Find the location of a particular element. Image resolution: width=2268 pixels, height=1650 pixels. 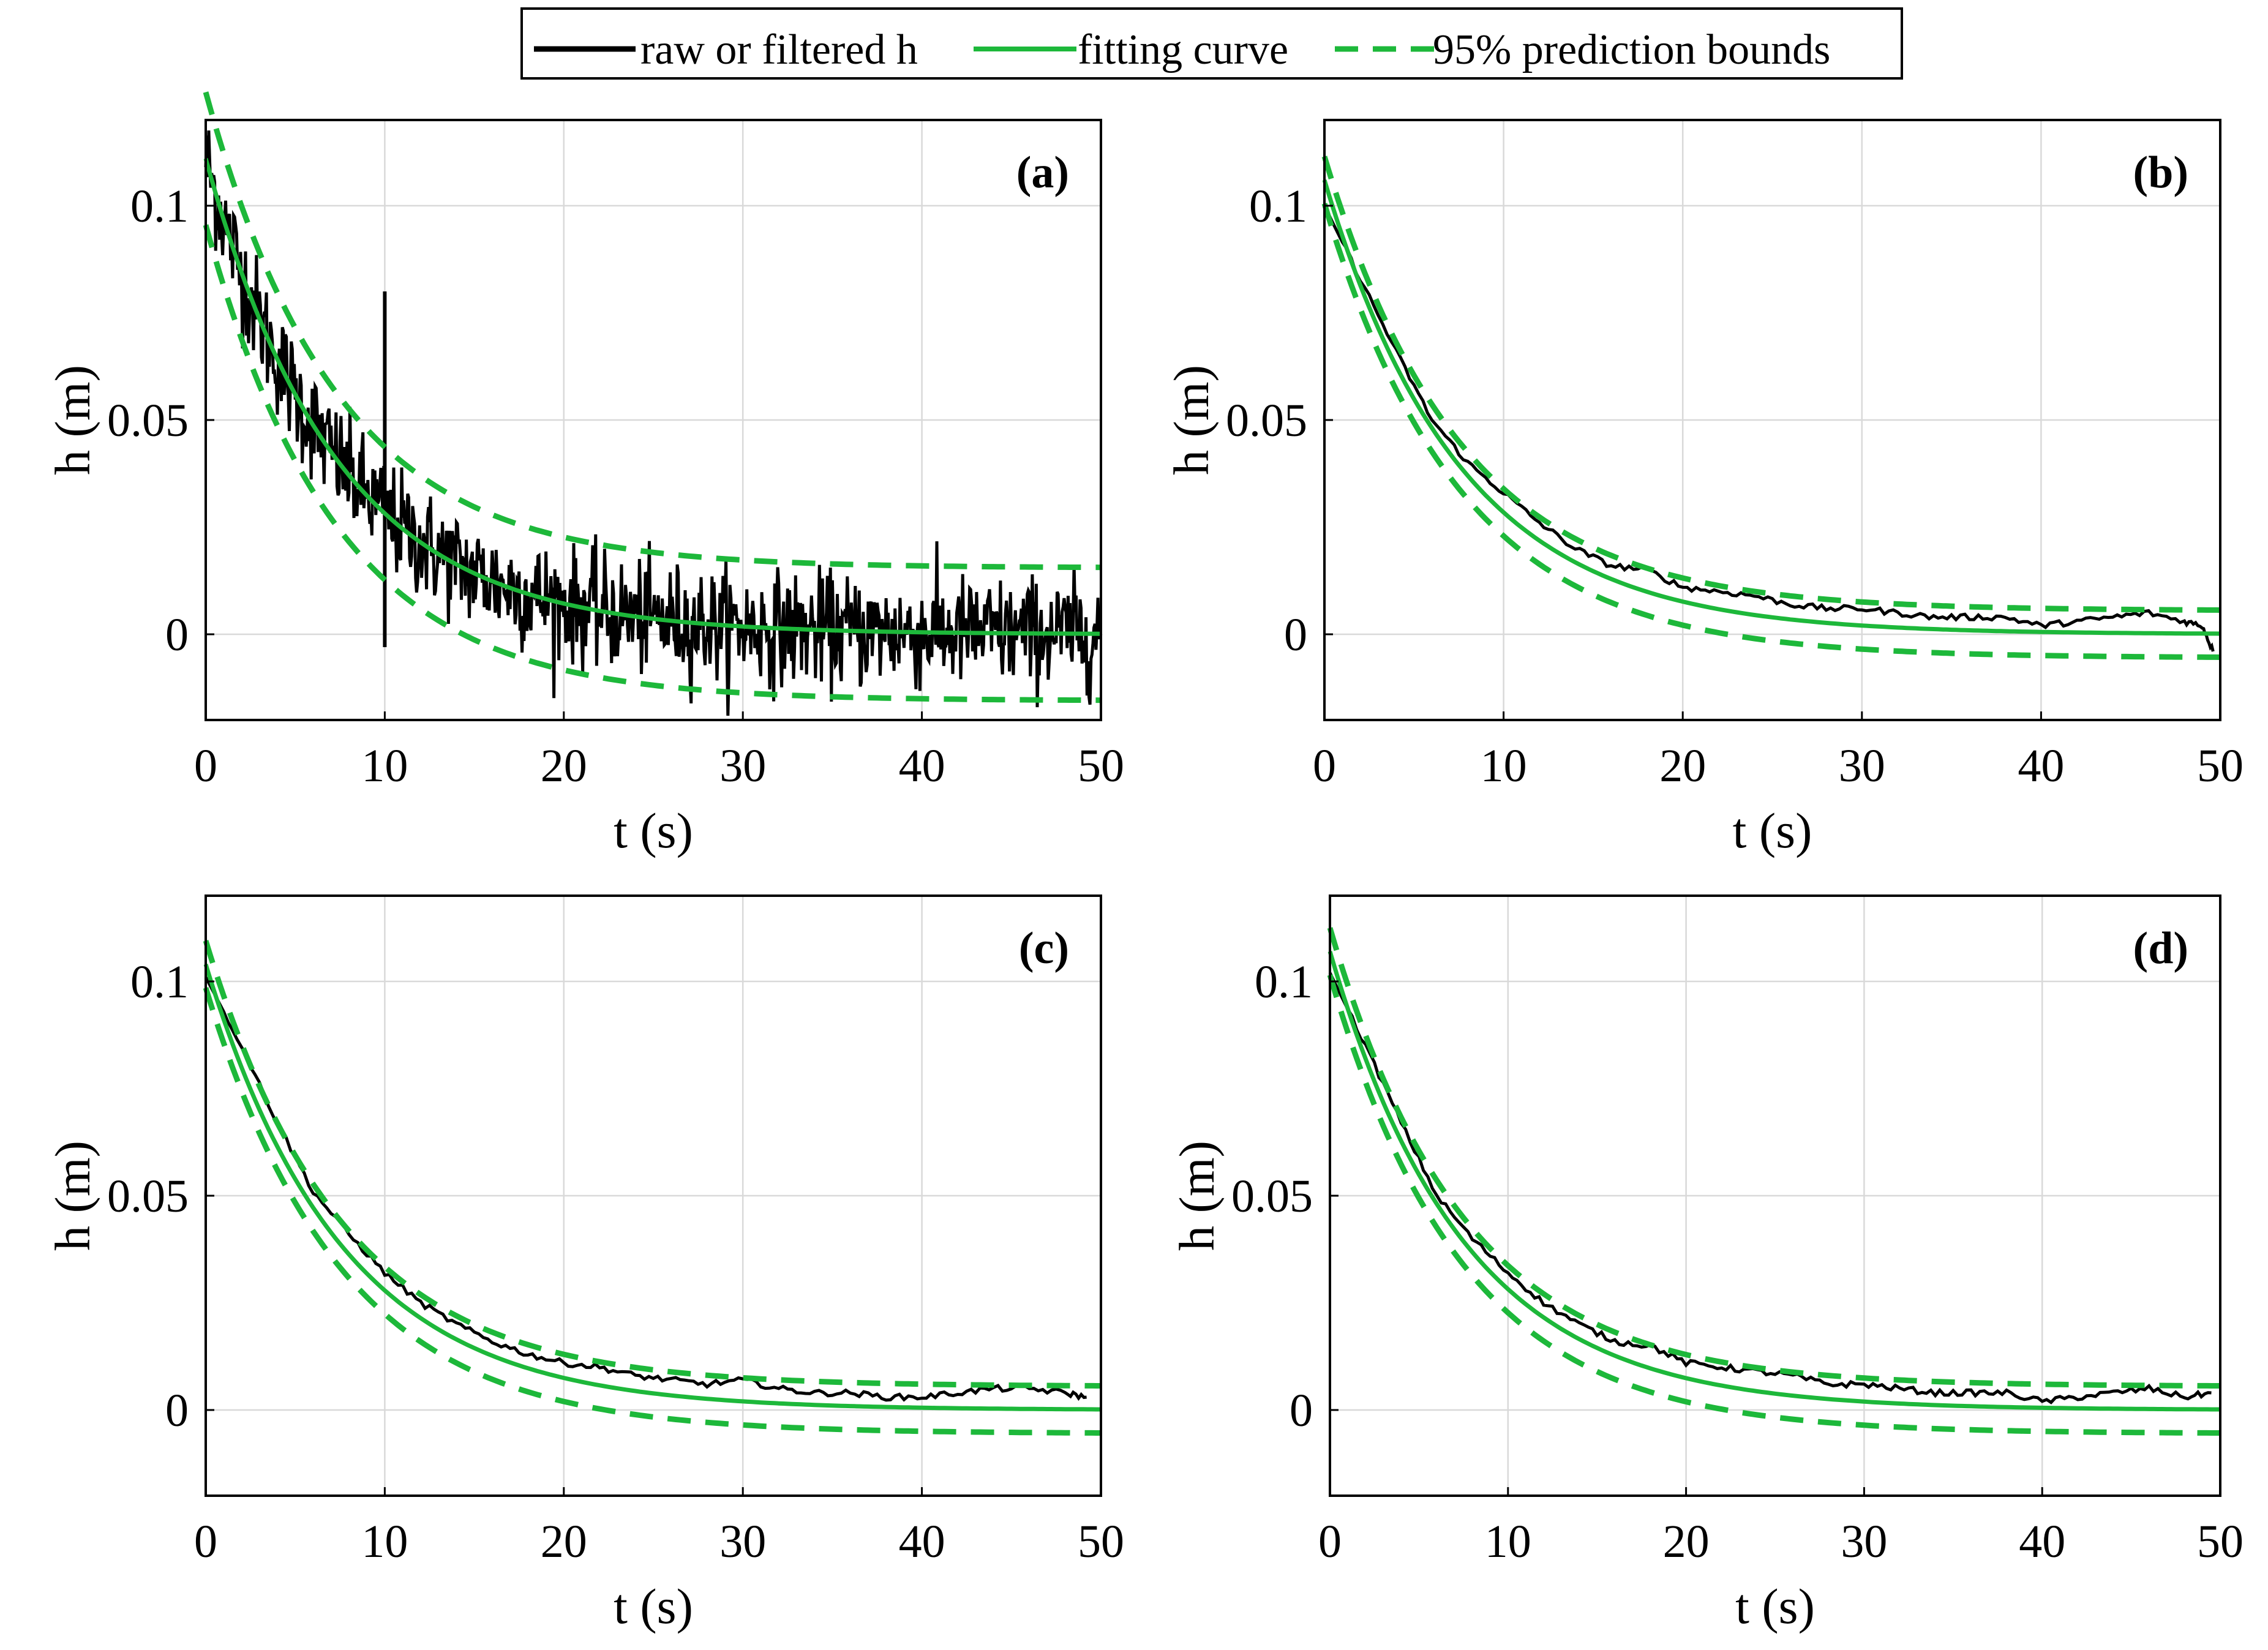

panel-d-ytick-label-2: 0.1 is located at coordinates (1284, 982).